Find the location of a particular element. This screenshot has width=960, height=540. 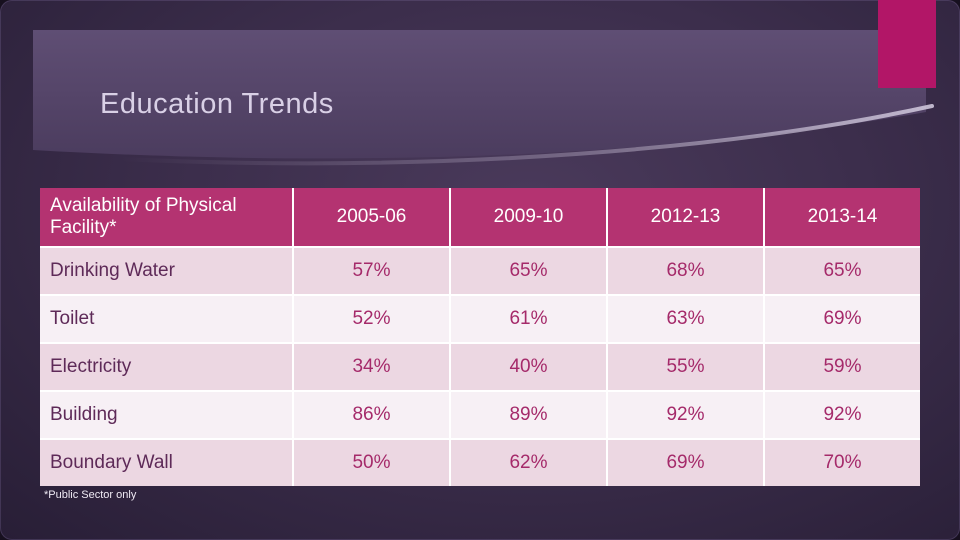

value-cell: 86% is located at coordinates (371, 415).